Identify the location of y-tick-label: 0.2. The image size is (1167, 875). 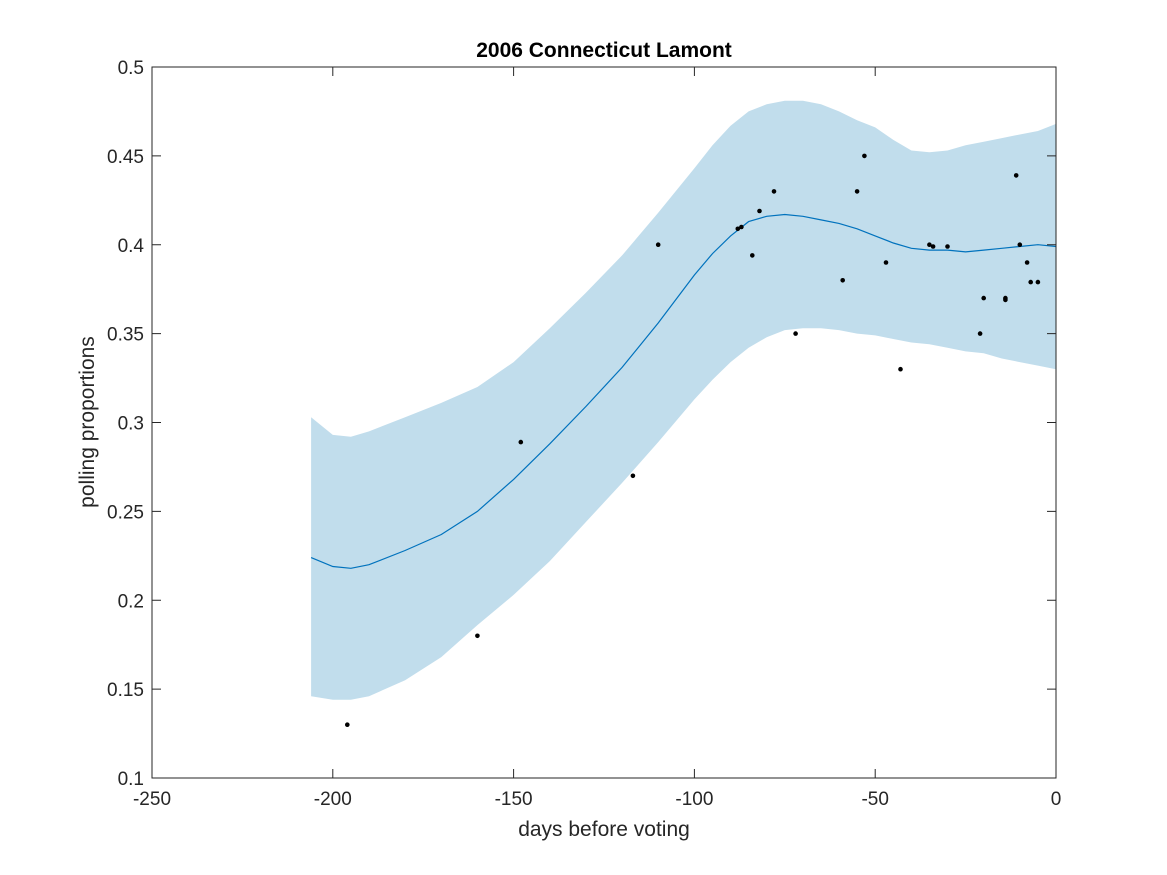
(131, 601).